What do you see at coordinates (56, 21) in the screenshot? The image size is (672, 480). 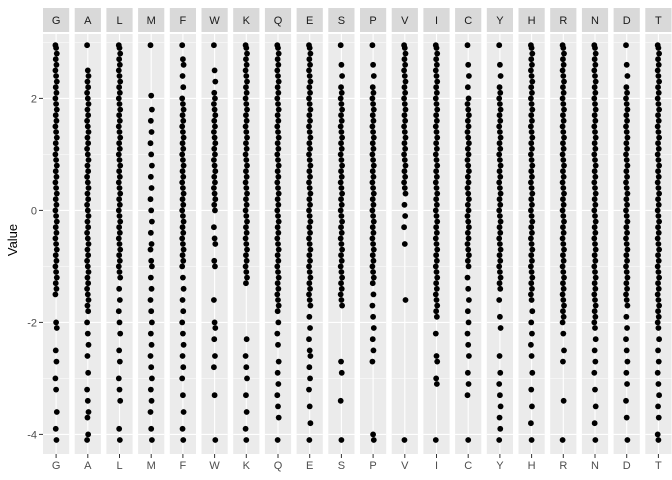 I see `facet-strip-label: G` at bounding box center [56, 21].